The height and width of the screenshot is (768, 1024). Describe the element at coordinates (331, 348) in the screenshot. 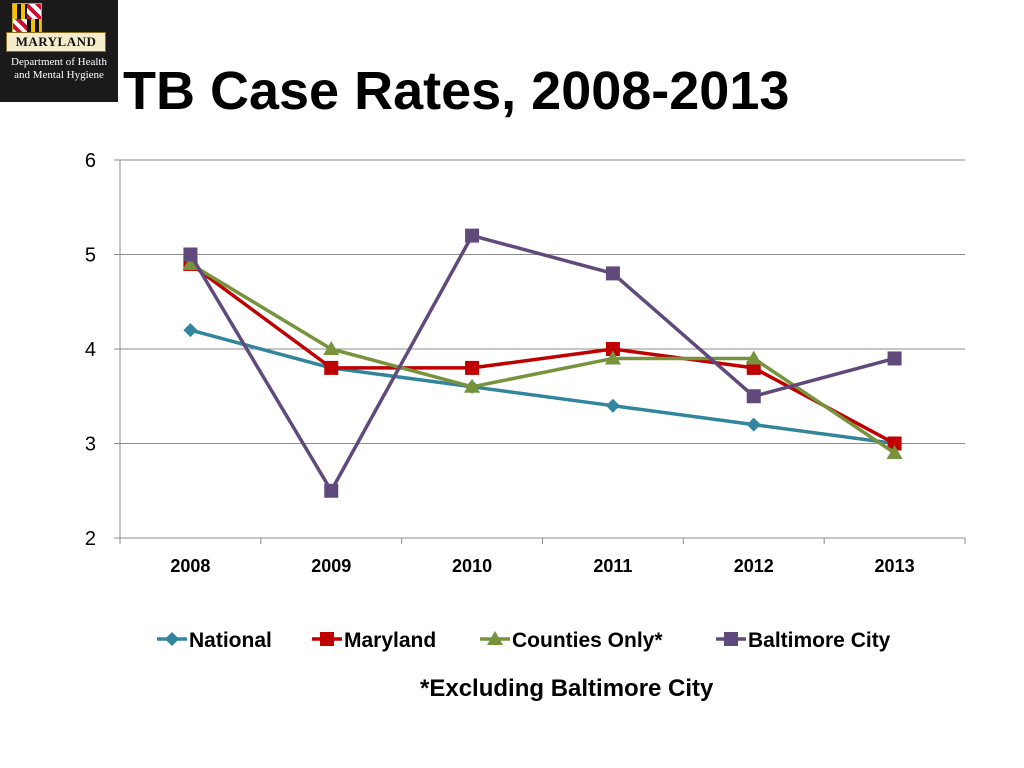

I see `point-counties-only-2009` at that location.